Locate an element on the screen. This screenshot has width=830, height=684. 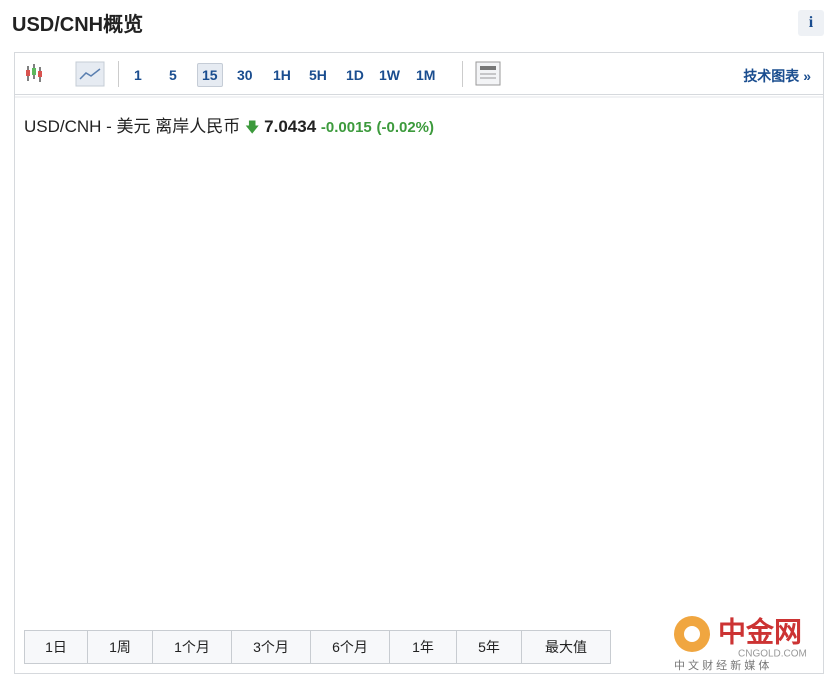
interval-button: 15 is located at coordinates (210, 75).